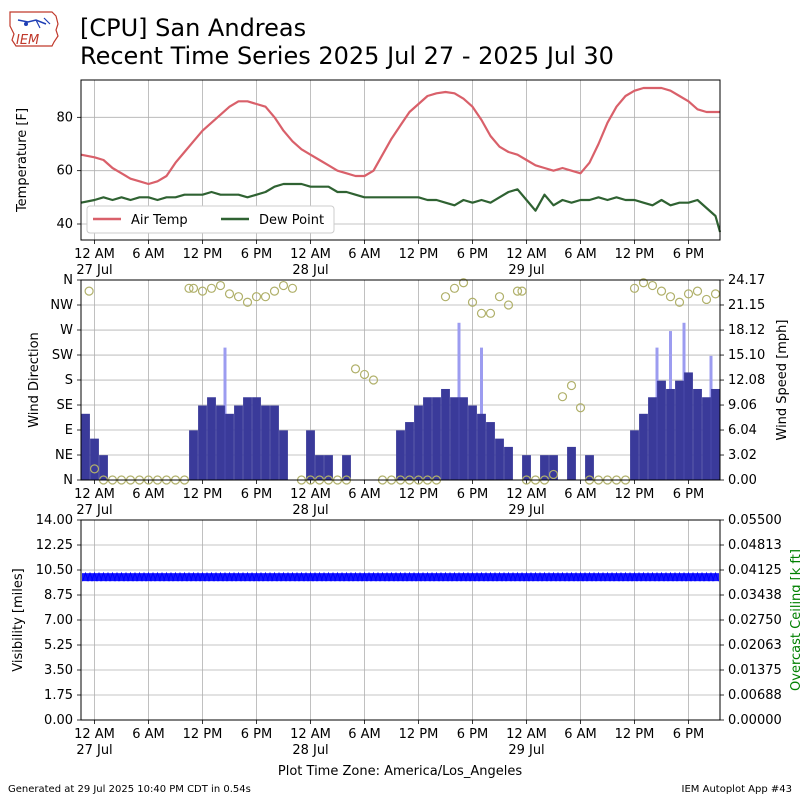 This screenshot has height=800, width=800. Describe the element at coordinates (61, 305) in the screenshot. I see `y2-tick-label: NW` at that location.